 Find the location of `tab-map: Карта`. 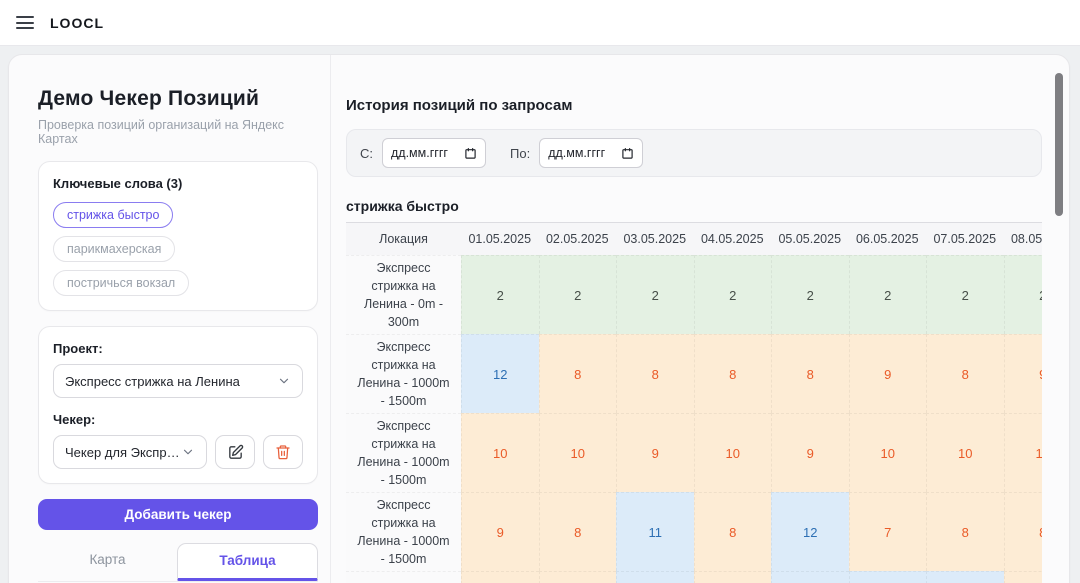

tab-map: Карта is located at coordinates (107, 559).